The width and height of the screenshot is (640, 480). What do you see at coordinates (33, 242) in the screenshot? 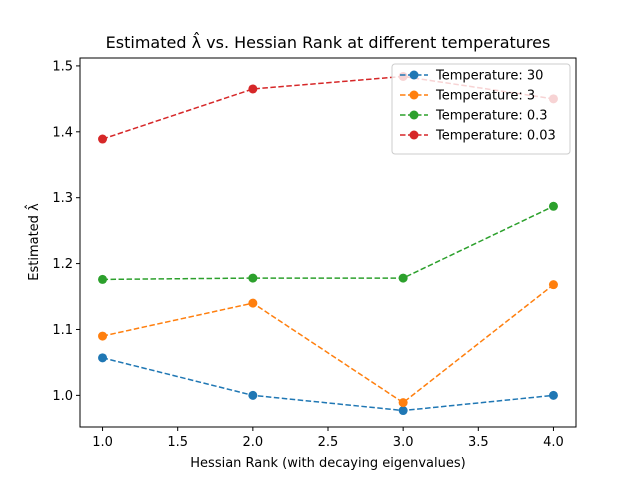
I see `y-axis-label: Estimated λ̂` at bounding box center [33, 242].